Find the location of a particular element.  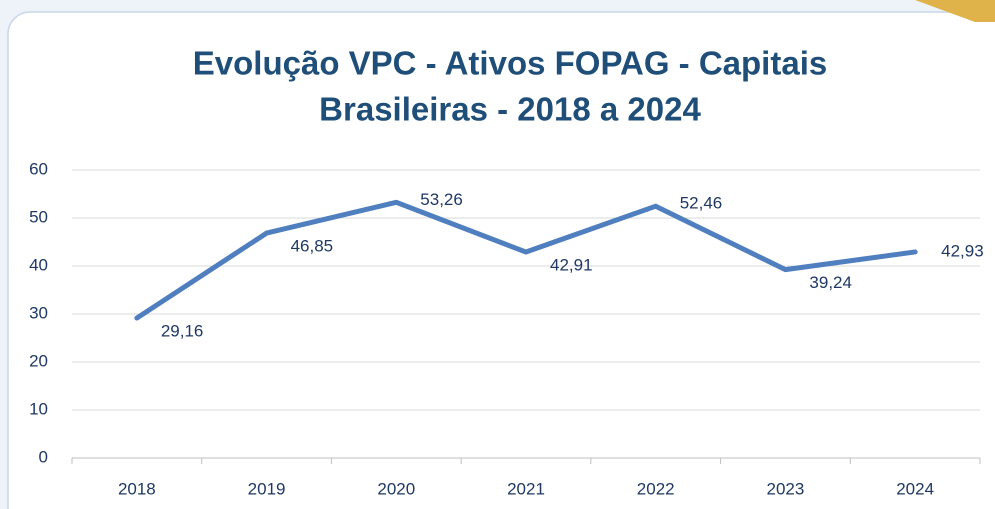

x-tick-label: 2020 is located at coordinates (396, 488).